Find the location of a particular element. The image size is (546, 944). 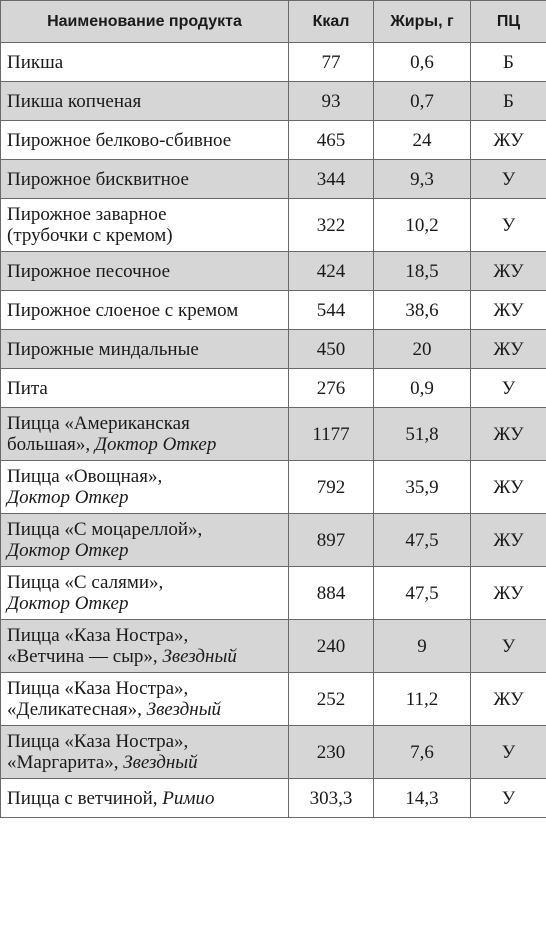

table-row: Пирожное белково-сбивное 465 24 ЖУ is located at coordinates (273, 140).